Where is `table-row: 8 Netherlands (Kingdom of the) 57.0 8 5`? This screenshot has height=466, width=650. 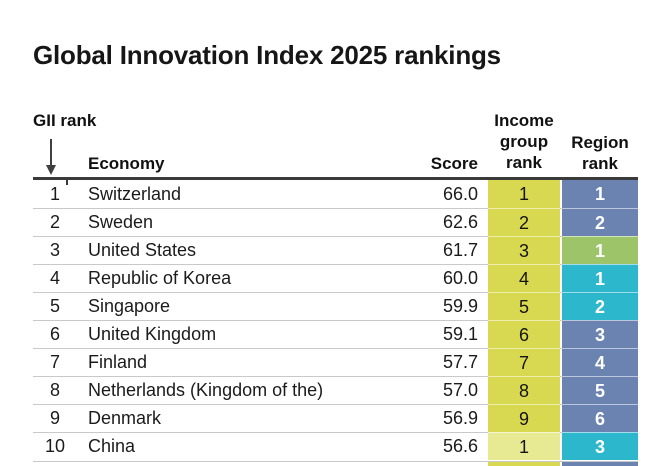
table-row: 8 Netherlands (Kingdom of the) 57.0 8 5 is located at coordinates (335, 390).